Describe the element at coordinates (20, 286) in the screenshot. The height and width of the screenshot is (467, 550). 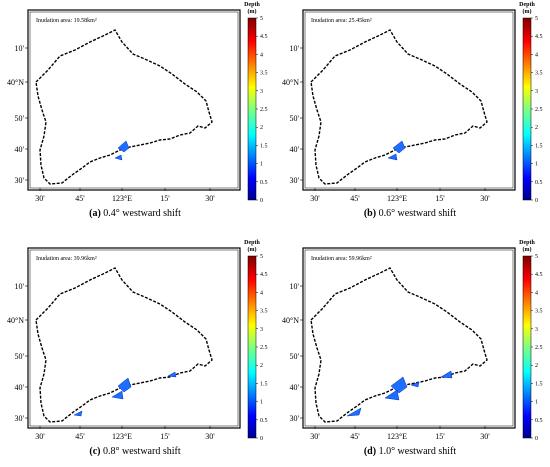
I see `y-tick-label: 10'` at that location.